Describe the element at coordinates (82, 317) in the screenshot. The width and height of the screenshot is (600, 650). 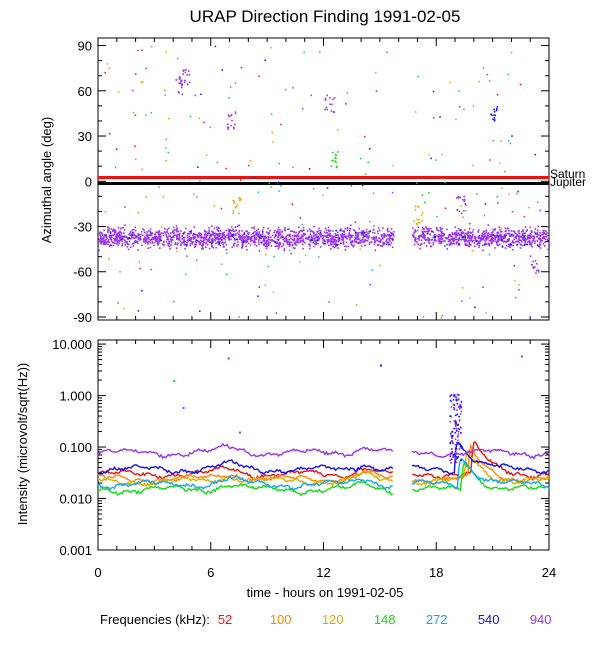
I see `y-tick-label: -90` at that location.